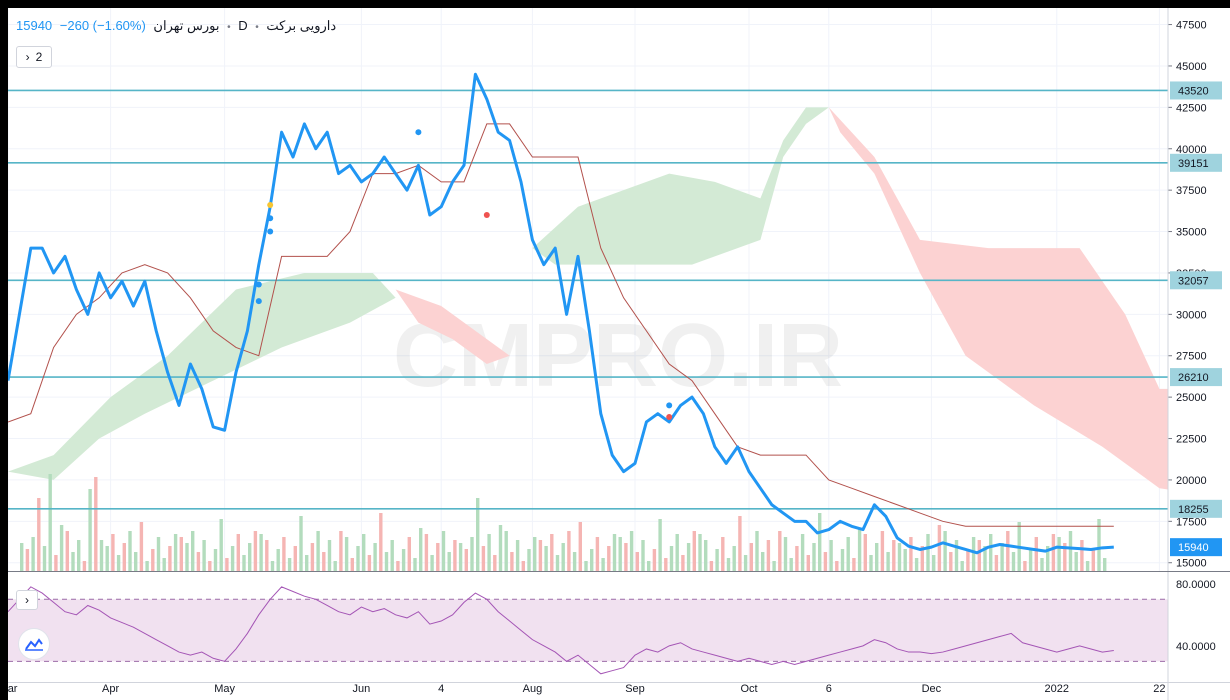  What do you see at coordinates (27, 600) in the screenshot?
I see `rsi-toggle-button: ›` at bounding box center [27, 600].